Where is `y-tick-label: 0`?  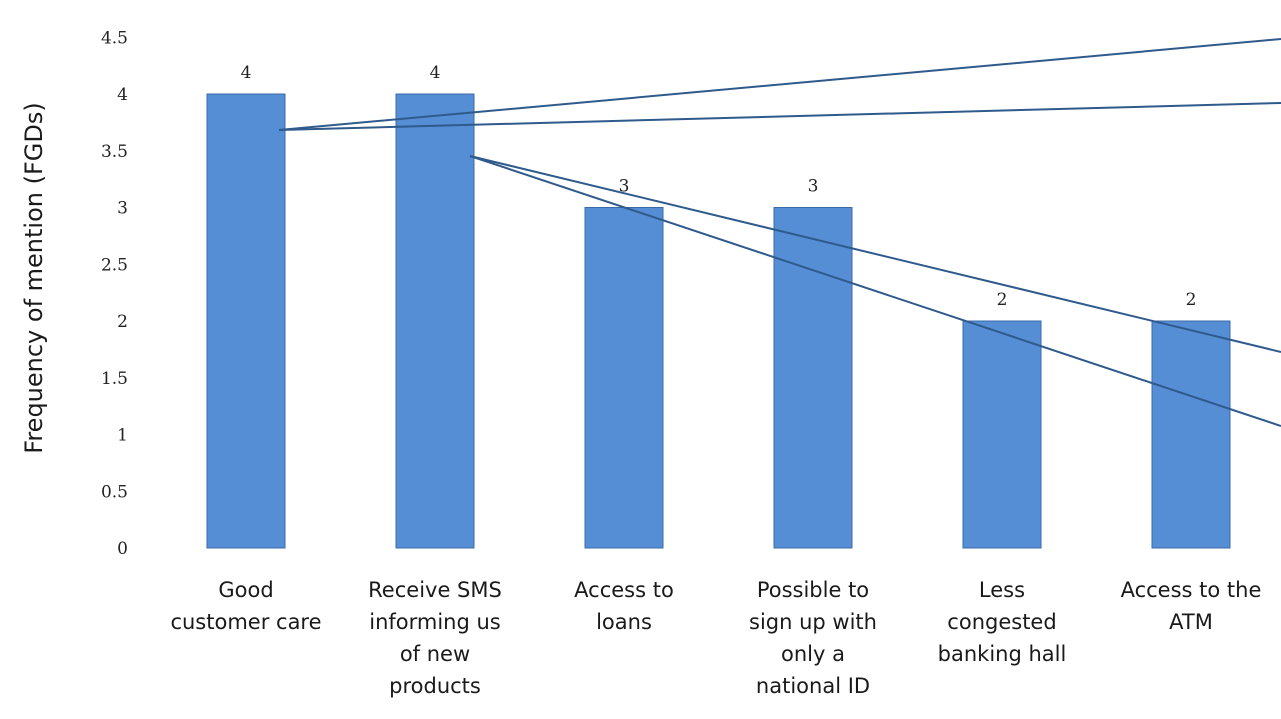 y-tick-label: 0 is located at coordinates (122, 549).